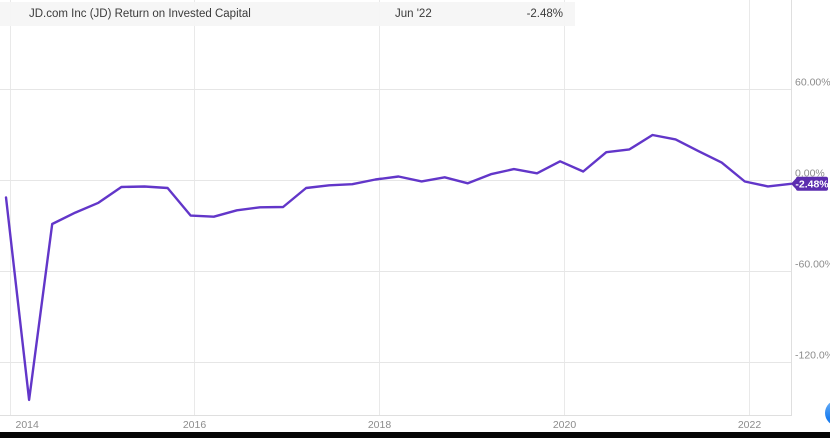  Describe the element at coordinates (794, 184) in the screenshot. I see `last-value-badge-arrow` at that location.